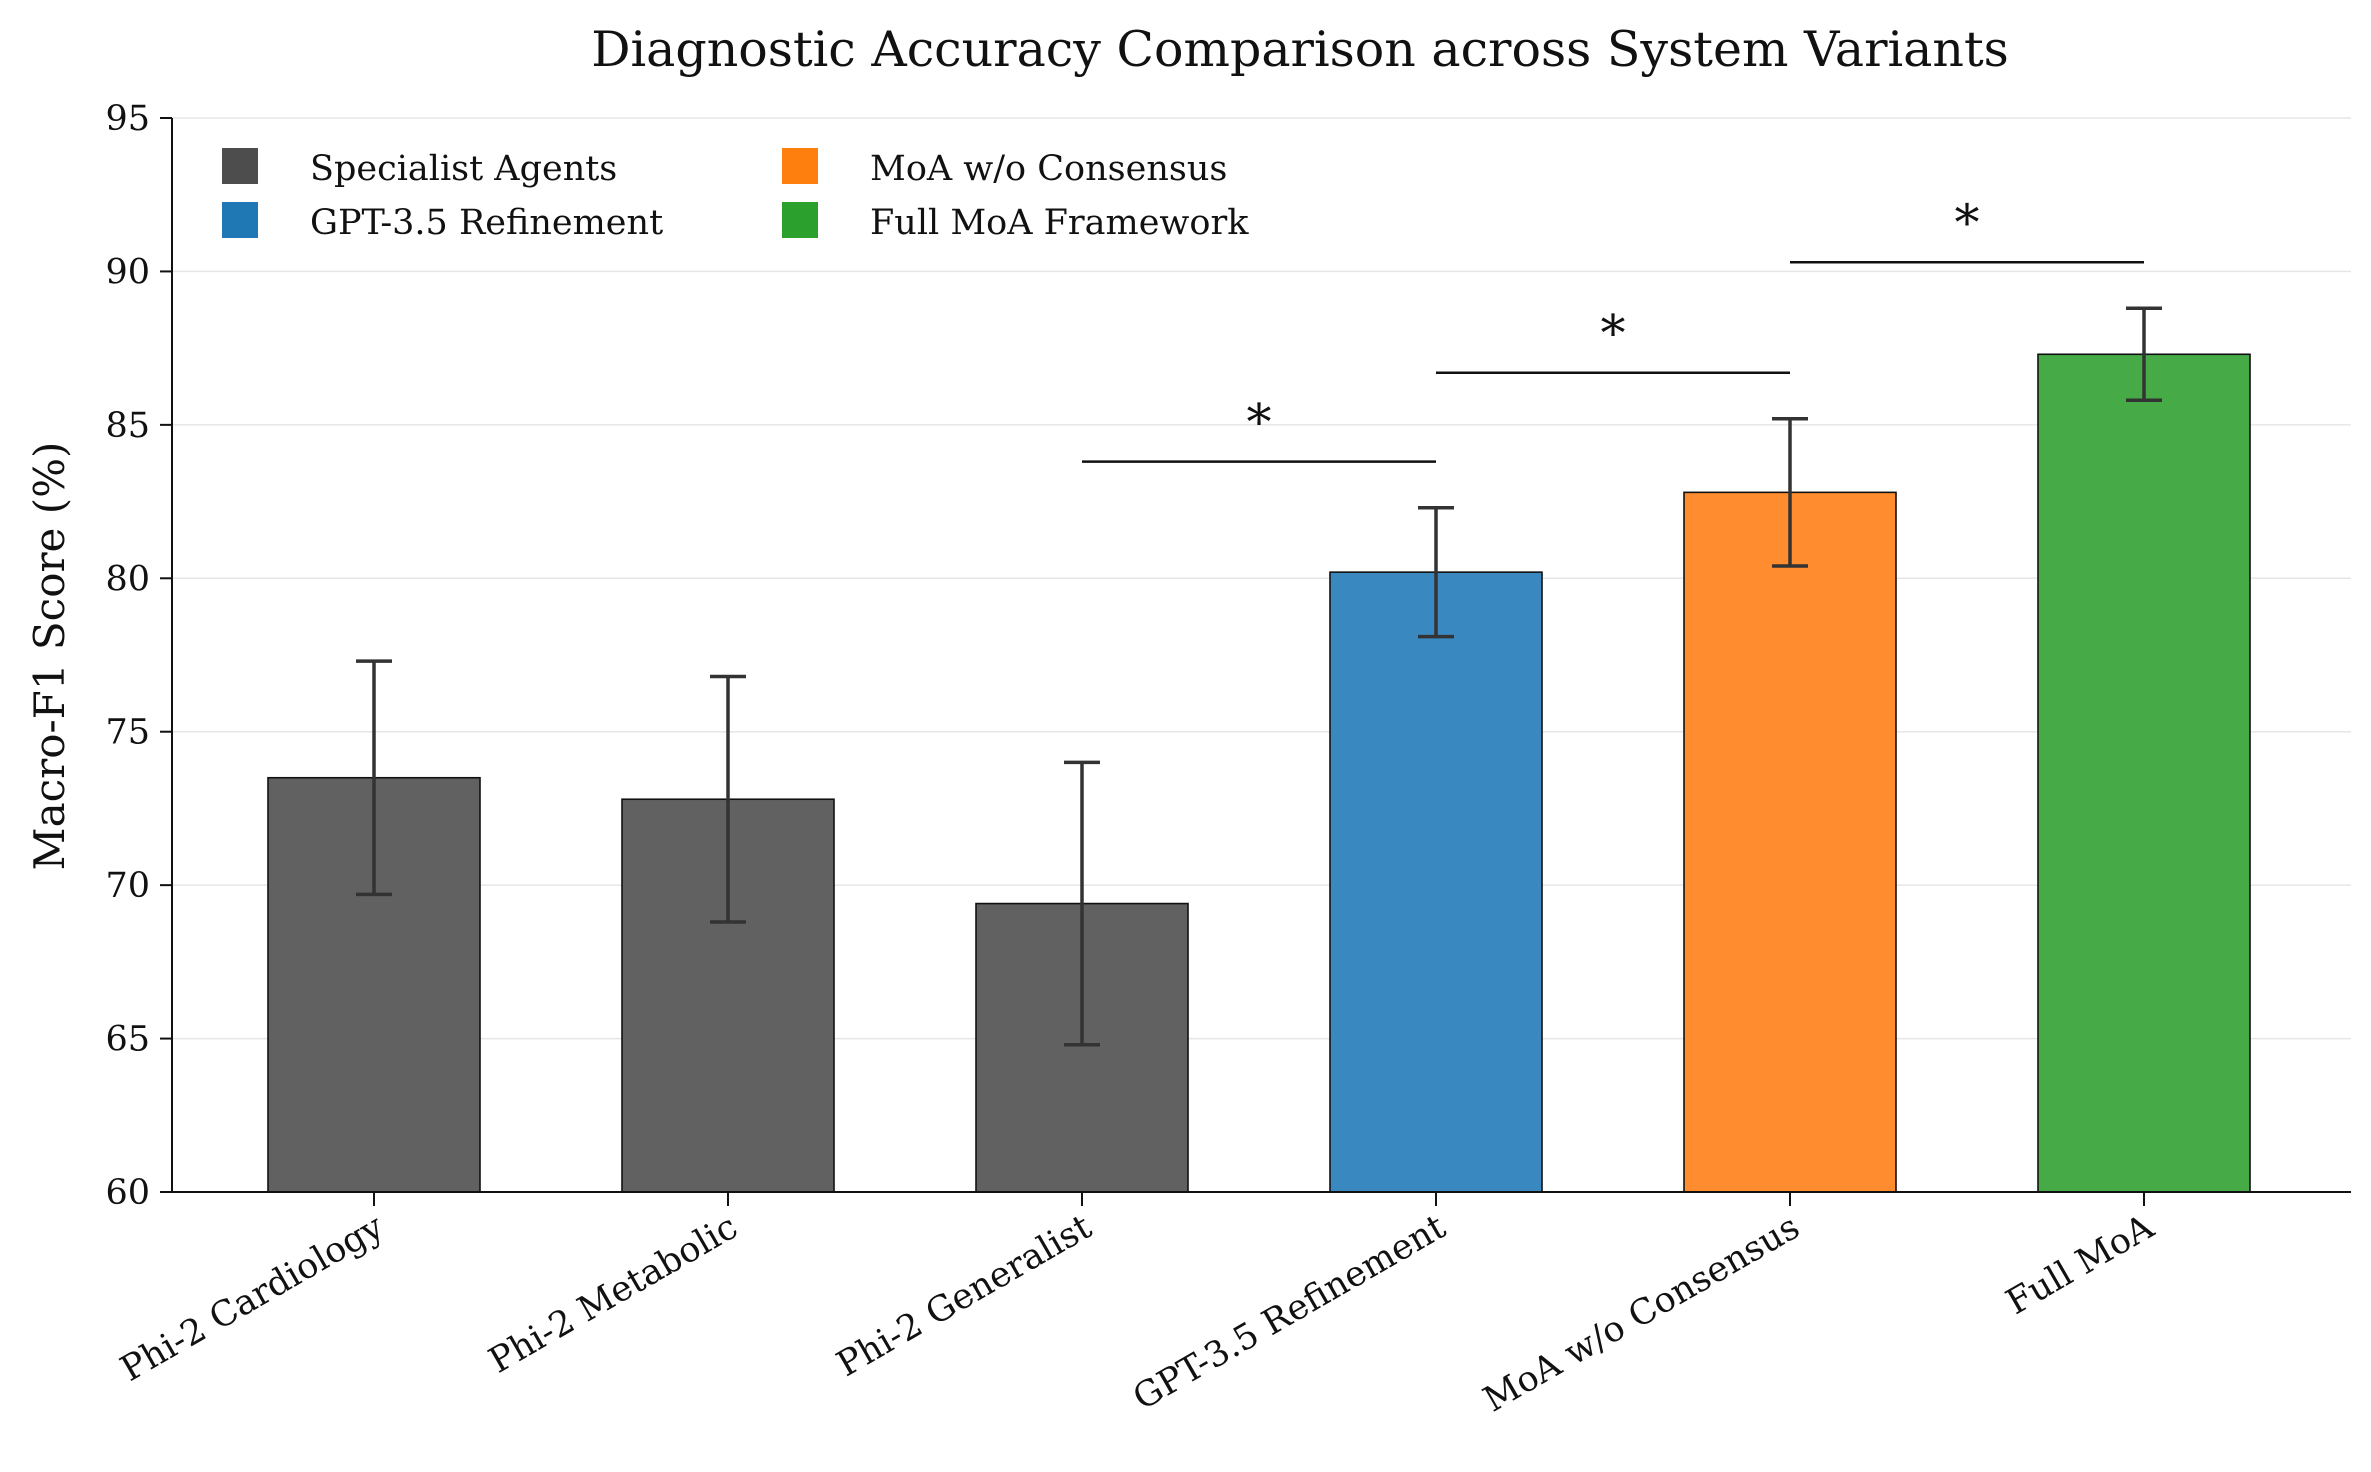 The image size is (2371, 1472). I want to click on y-tick-label: 90, so click(127, 272).